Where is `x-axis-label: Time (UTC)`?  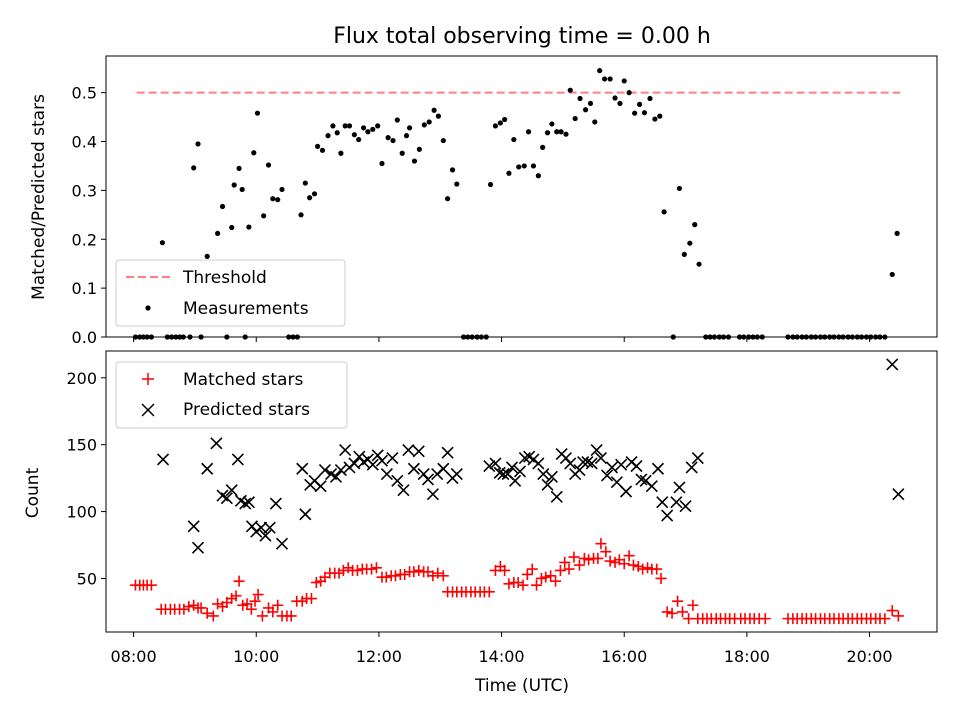
x-axis-label: Time (UTC) is located at coordinates (521, 686).